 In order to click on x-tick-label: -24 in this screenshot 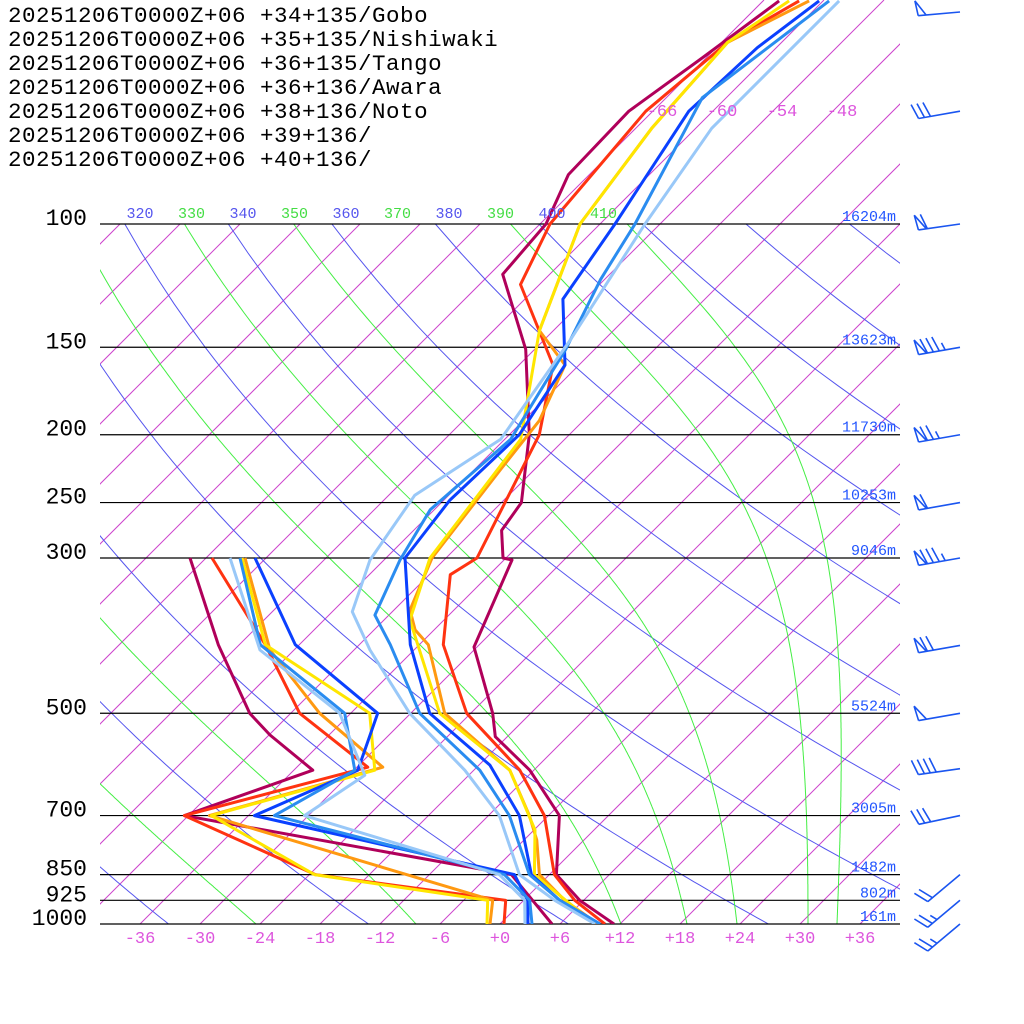, I will do `click(260, 939)`.